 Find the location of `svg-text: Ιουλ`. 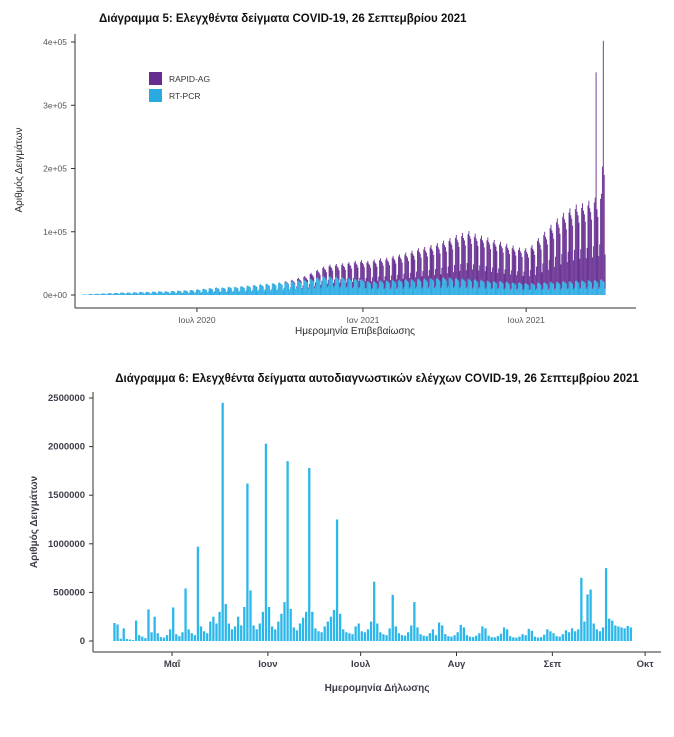

svg-text: Ιουλ is located at coordinates (361, 664).